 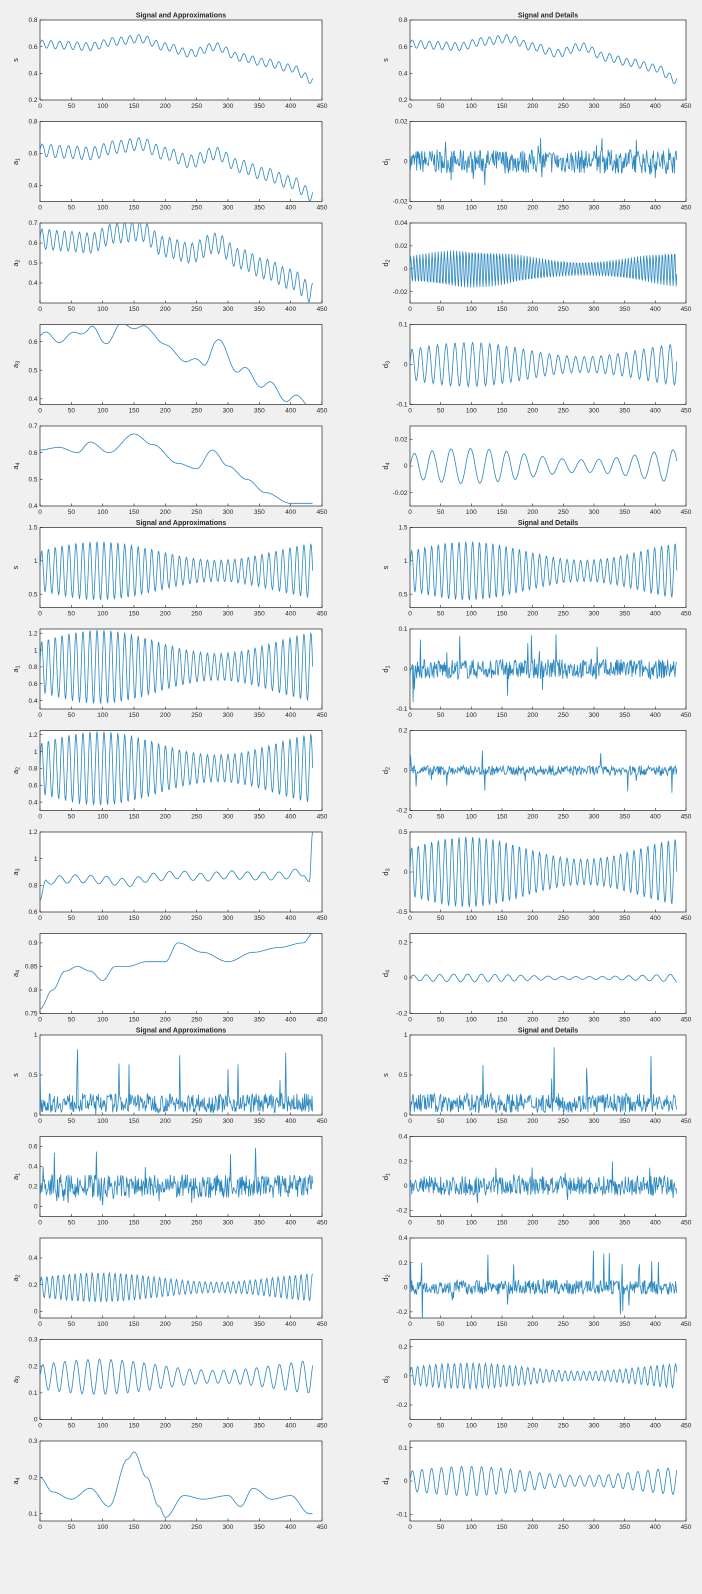 What do you see at coordinates (544, 668) in the screenshot?
I see `series-line-d1` at bounding box center [544, 668].